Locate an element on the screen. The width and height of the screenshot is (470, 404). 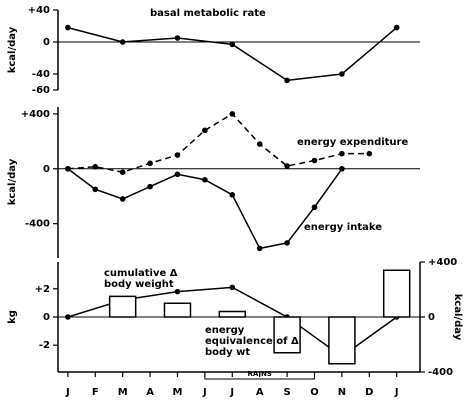
y2-axis-label: kcal/day is located at coordinates (457, 317).